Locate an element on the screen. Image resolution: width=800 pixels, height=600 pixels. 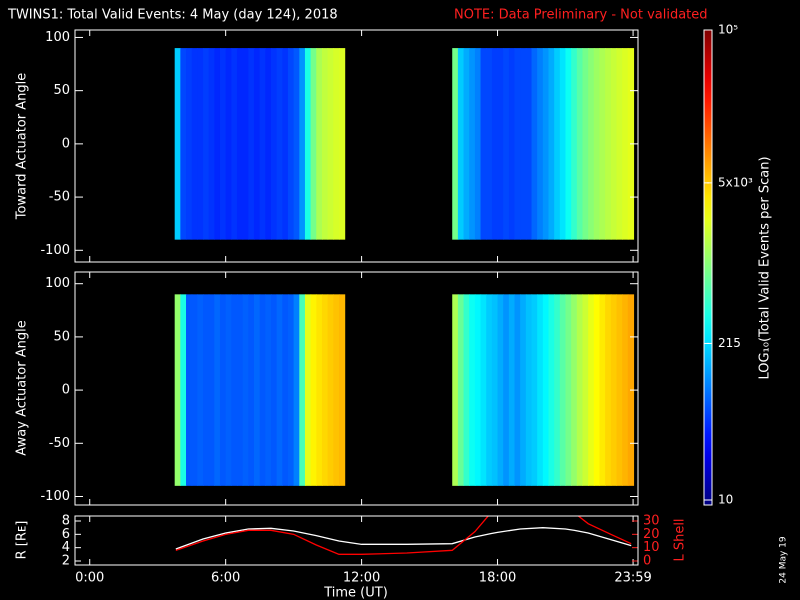
y2-tick-label: 30 is located at coordinates (651, 521).